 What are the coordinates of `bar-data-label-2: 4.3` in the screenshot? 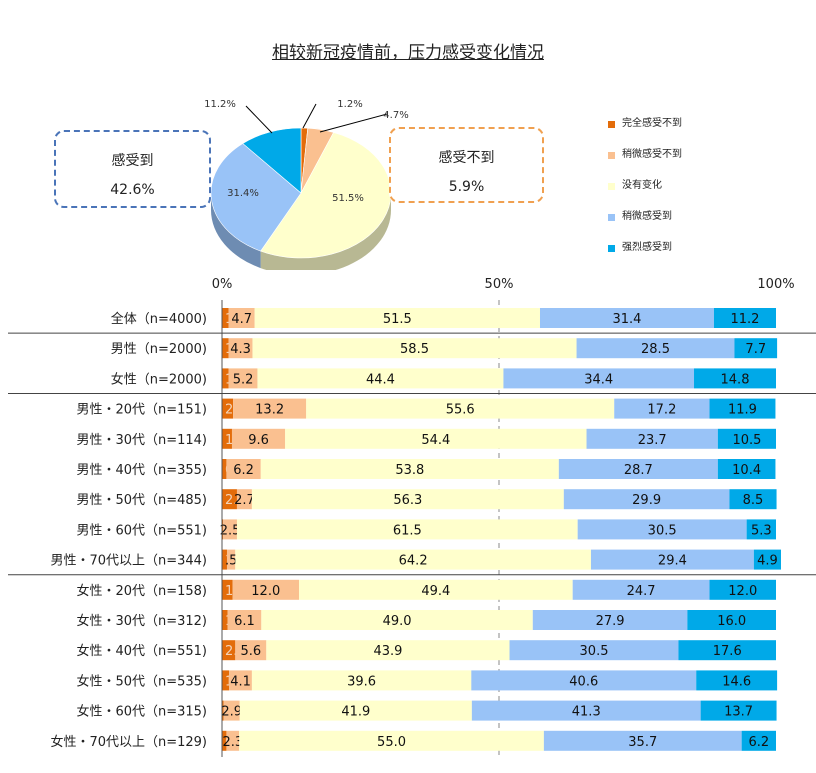 It's located at (240, 349).